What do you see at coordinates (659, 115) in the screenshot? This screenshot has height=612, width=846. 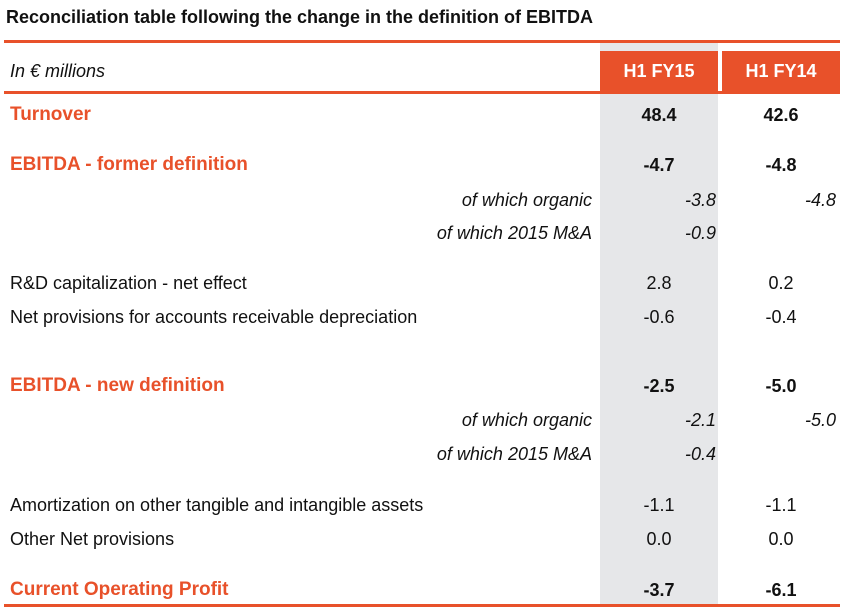 I see `row-value-h1-fy15: 48.4` at bounding box center [659, 115].